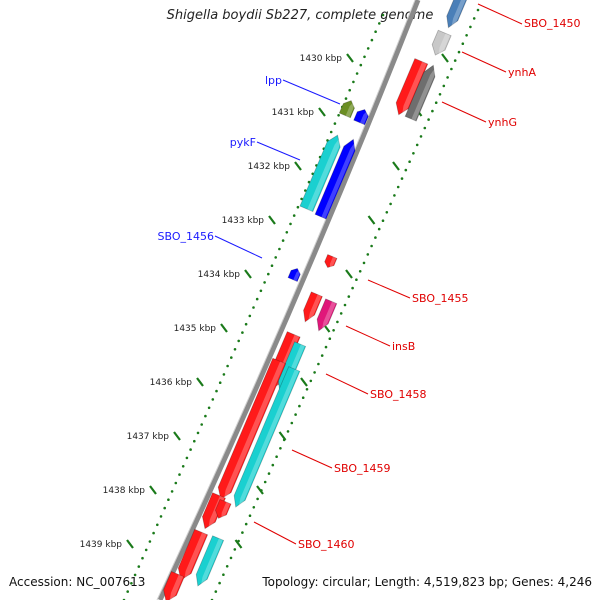 This screenshot has width=600, height=600. Describe the element at coordinates (421, 92) in the screenshot. I see `gene-ynhG` at that location.